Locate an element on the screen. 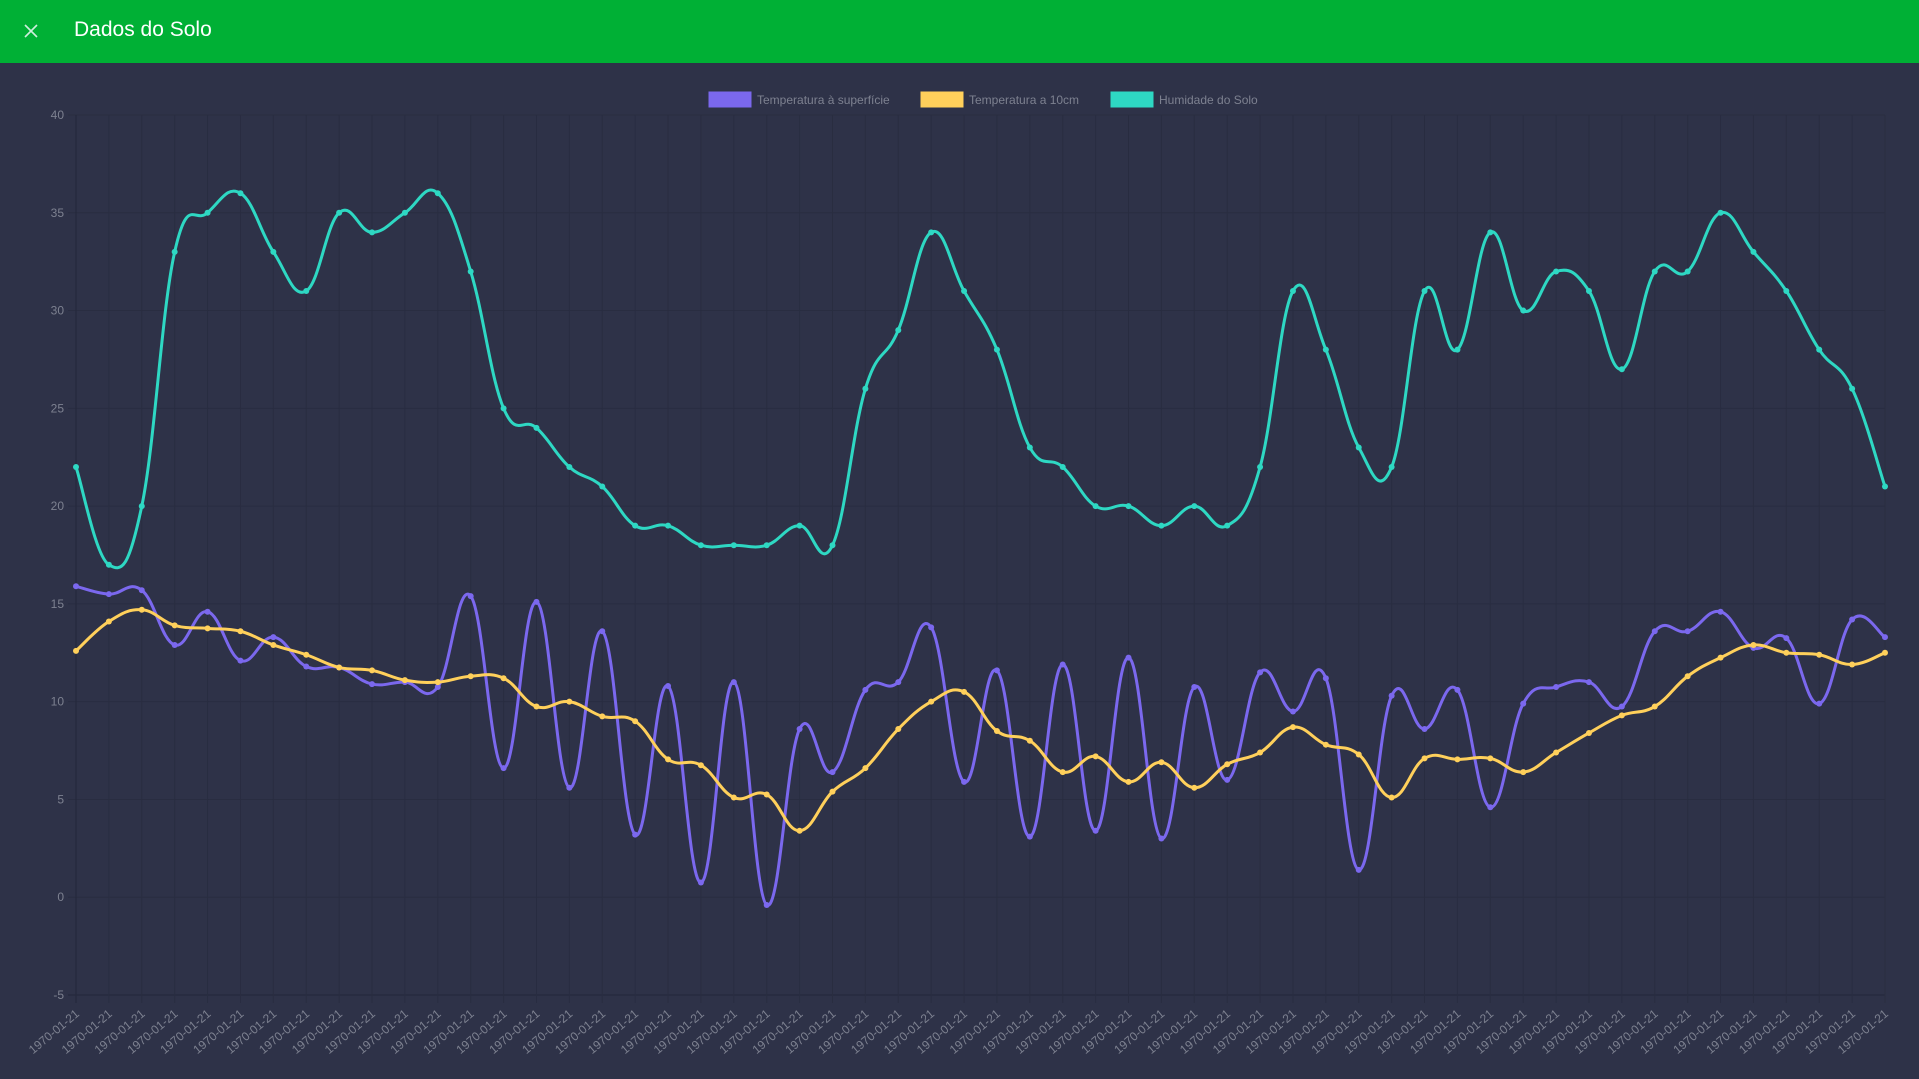  page-title: Dados do Solo is located at coordinates (143, 29).